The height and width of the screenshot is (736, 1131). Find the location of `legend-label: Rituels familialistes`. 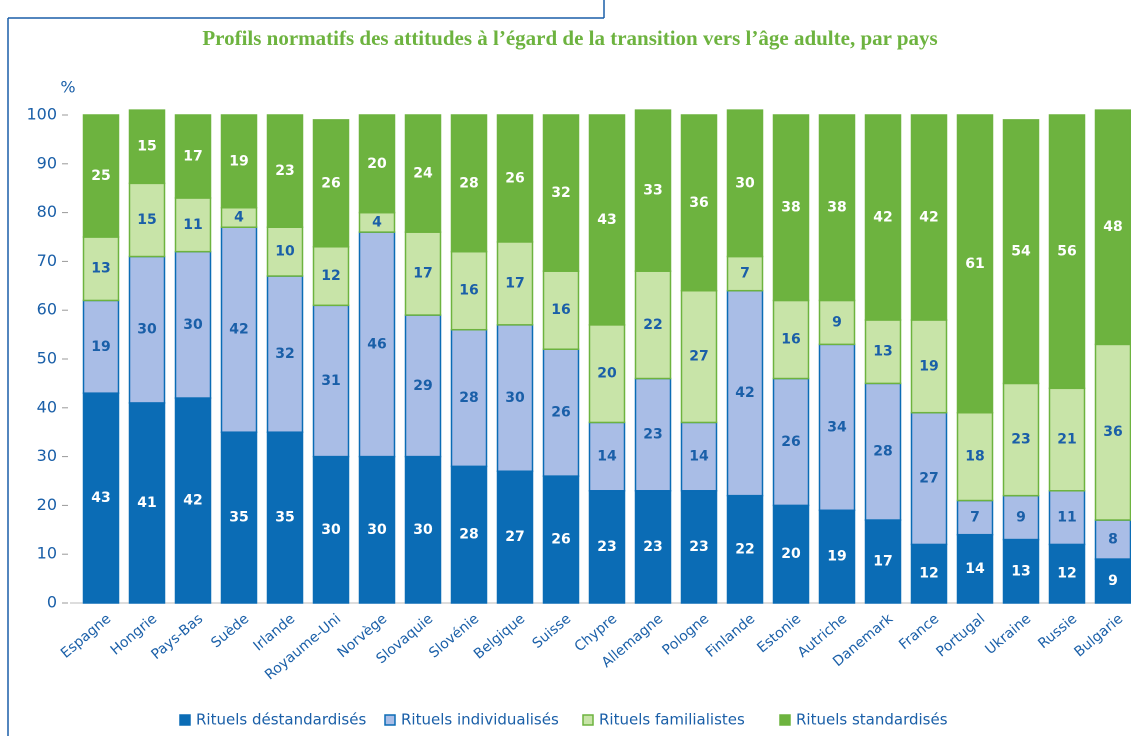

legend-label: Rituels familialistes is located at coordinates (672, 720).